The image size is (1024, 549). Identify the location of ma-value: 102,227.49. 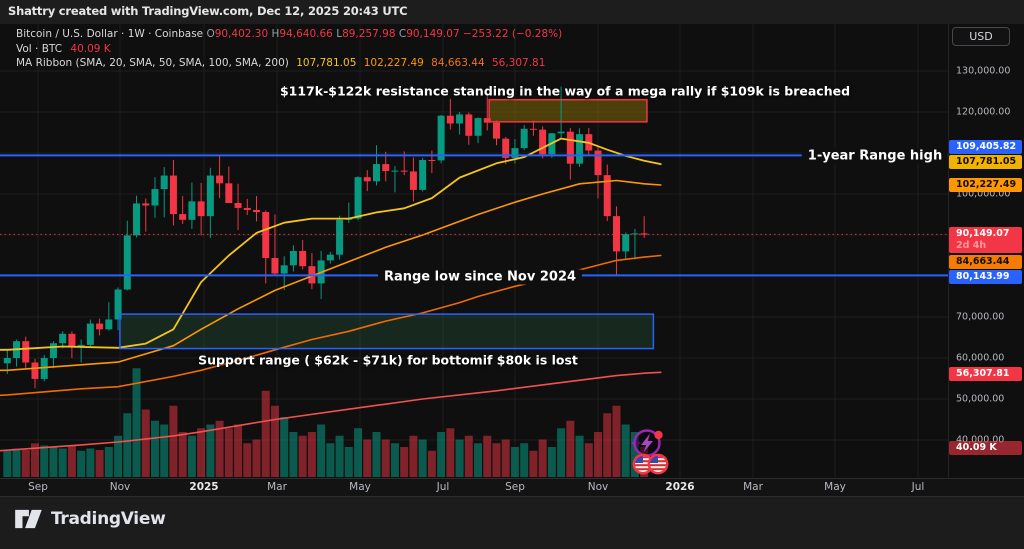
(392, 63).